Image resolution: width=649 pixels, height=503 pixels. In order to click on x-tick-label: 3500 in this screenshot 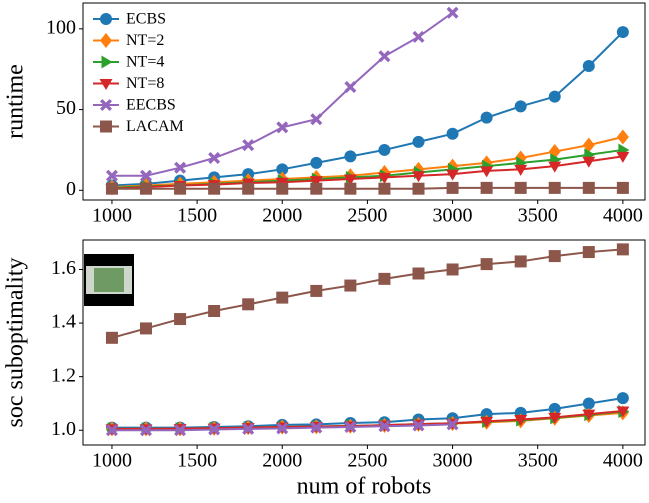, I will do `click(538, 216)`.